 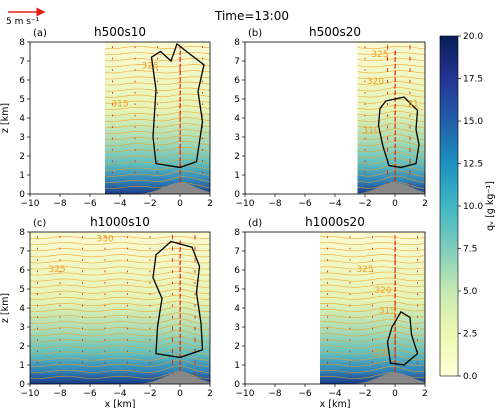 What do you see at coordinates (335, 32) in the screenshot?
I see `panel-title: h500s20` at bounding box center [335, 32].